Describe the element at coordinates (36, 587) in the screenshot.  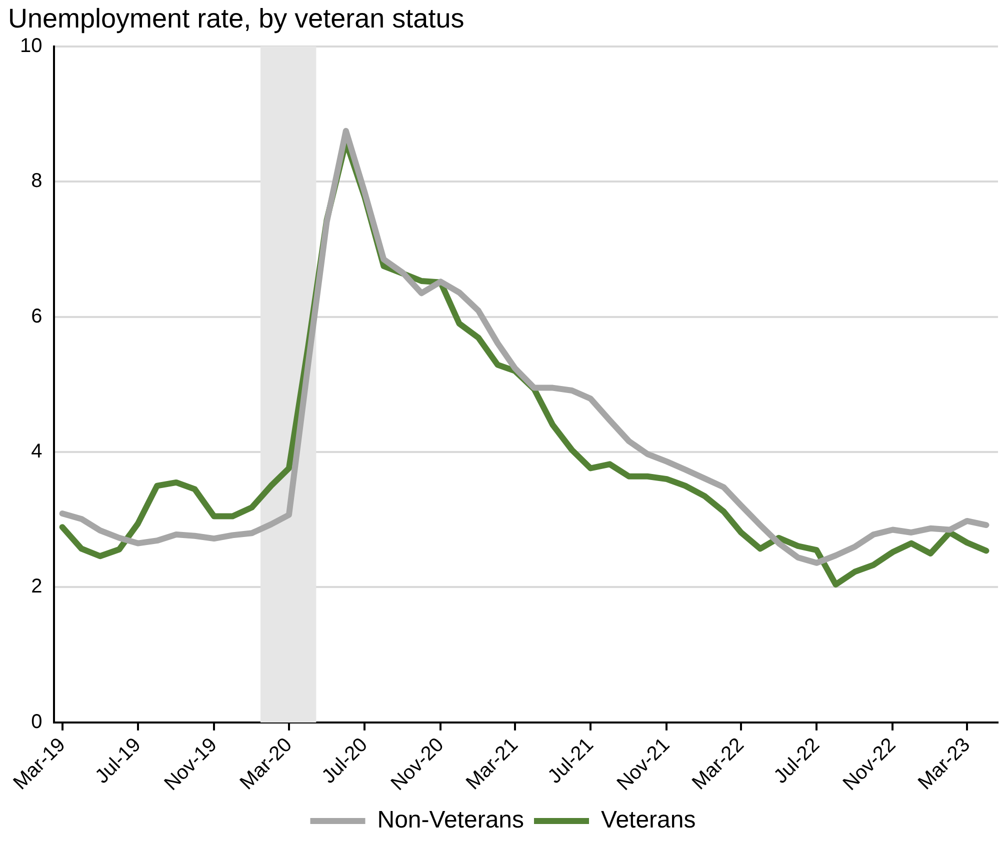
I see `y-tick-label: 2` at that location.